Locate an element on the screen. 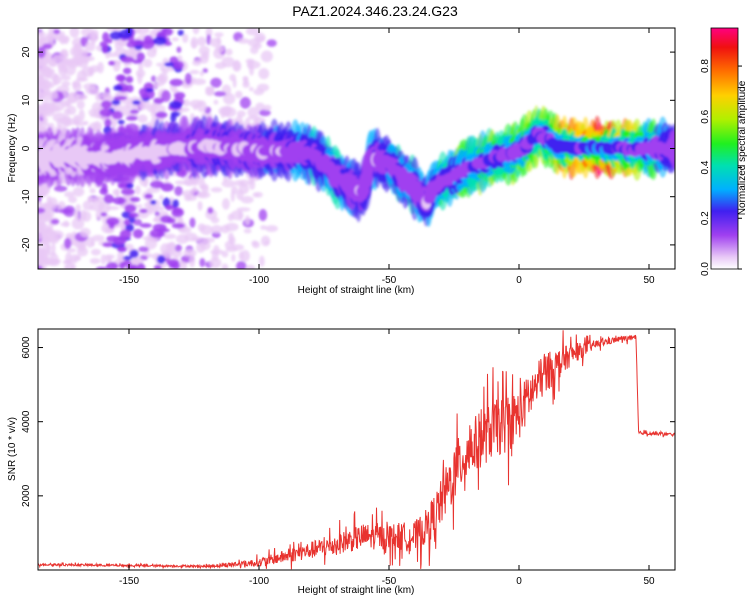 This screenshot has width=750, height=600. colorbar-tick-label: 0.8 is located at coordinates (705, 66).